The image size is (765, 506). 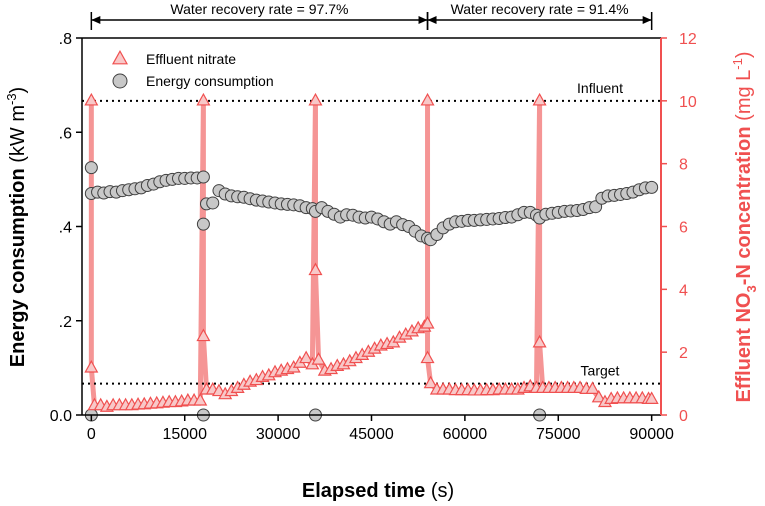 What do you see at coordinates (683, 165) in the screenshot?
I see `y-right-tick-label: 8` at bounding box center [683, 165].